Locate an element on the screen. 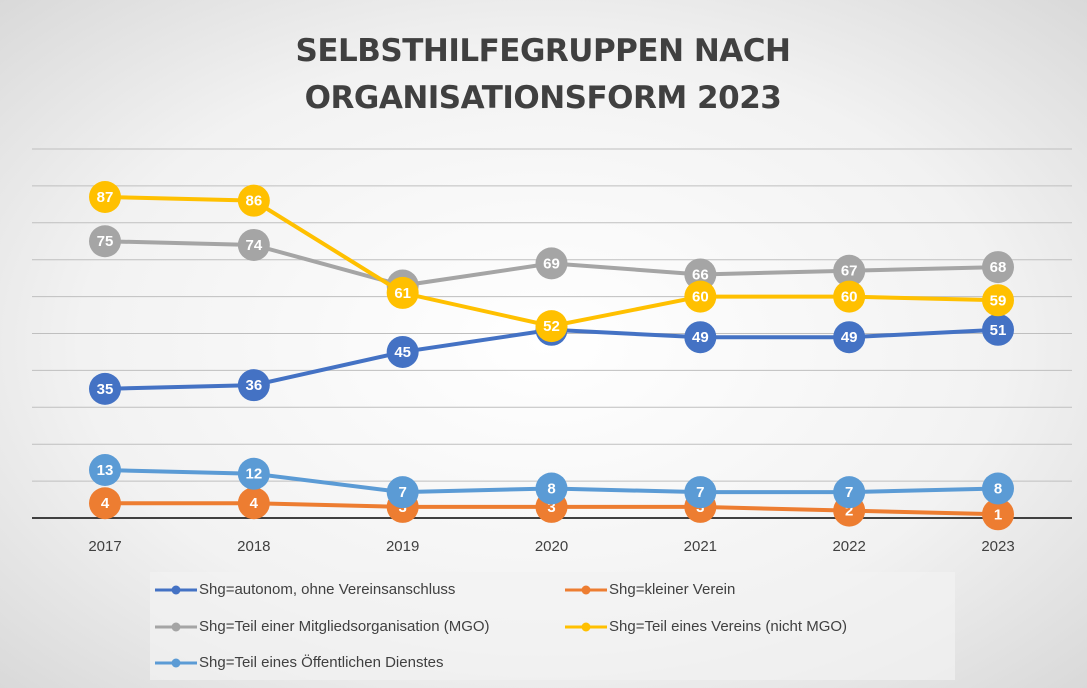 The height and width of the screenshot is (688, 1087). legend-label: Shg=kleiner Verein is located at coordinates (672, 589).